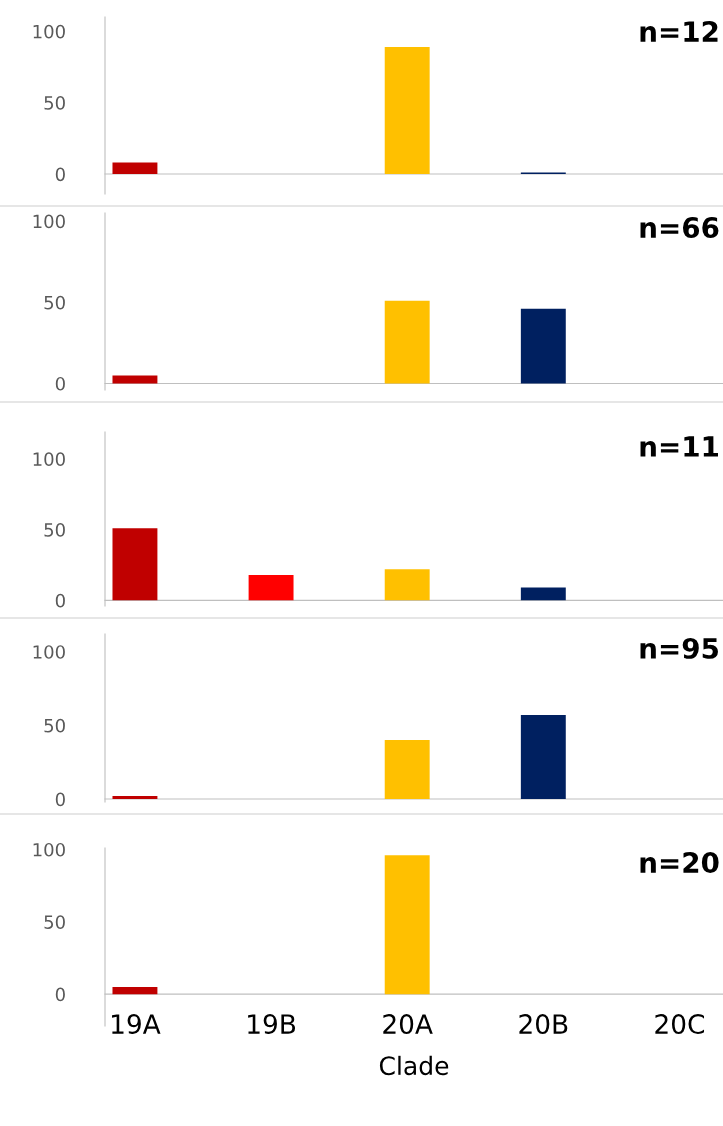 The height and width of the screenshot is (1126, 723). Describe the element at coordinates (136, 1024) in the screenshot. I see `x-tick-label: 19A` at that location.